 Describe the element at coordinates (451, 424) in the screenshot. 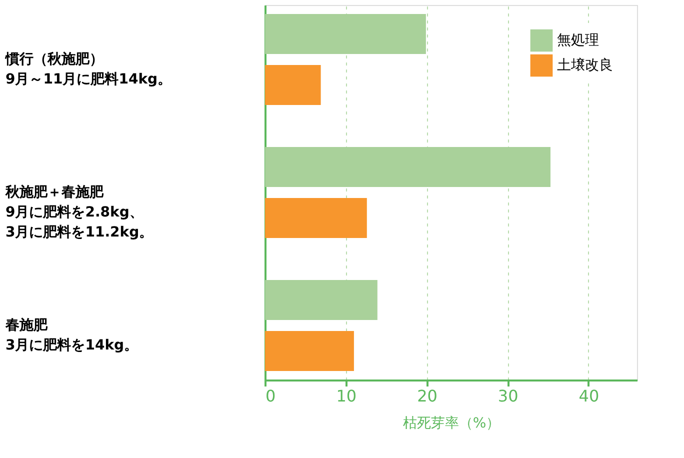

I see `x-axis-title: 枯死芽率（%）` at that location.